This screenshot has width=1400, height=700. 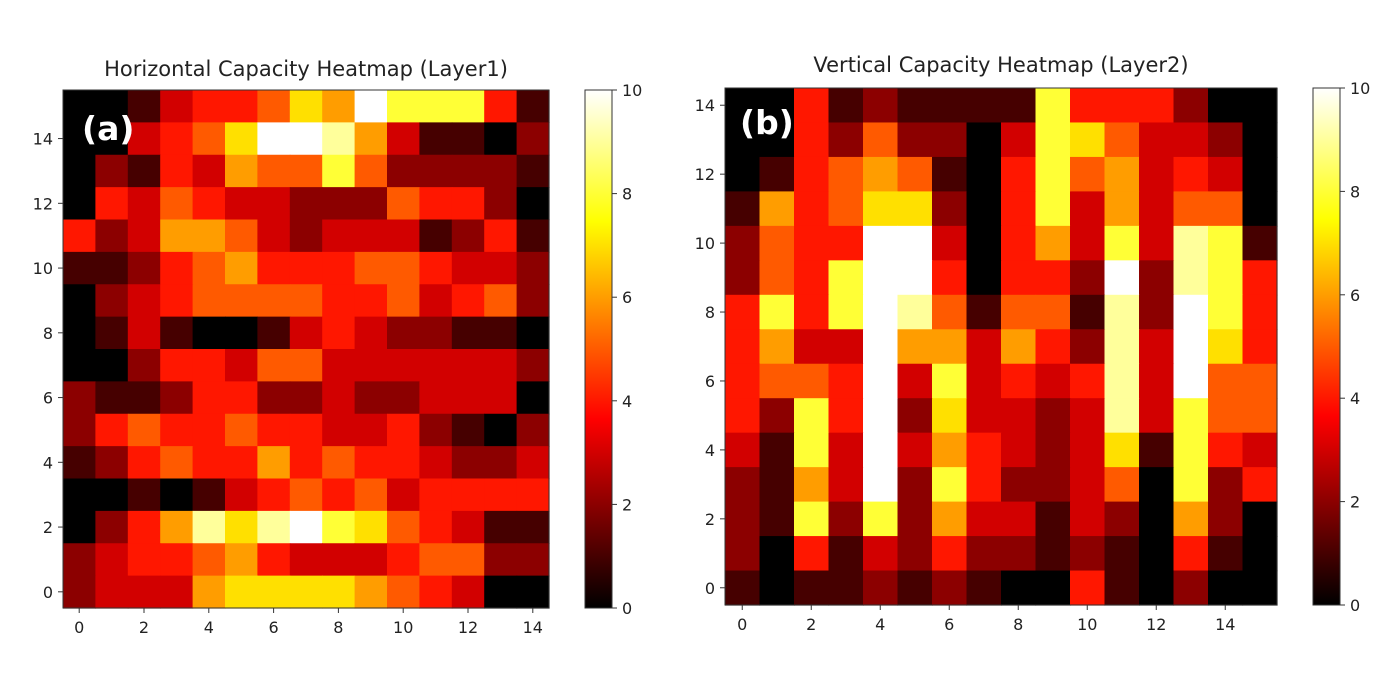 What do you see at coordinates (613, 349) in the screenshot?
I see `panel-a-colorbar: 0 2 4 6 8 10` at bounding box center [613, 349].